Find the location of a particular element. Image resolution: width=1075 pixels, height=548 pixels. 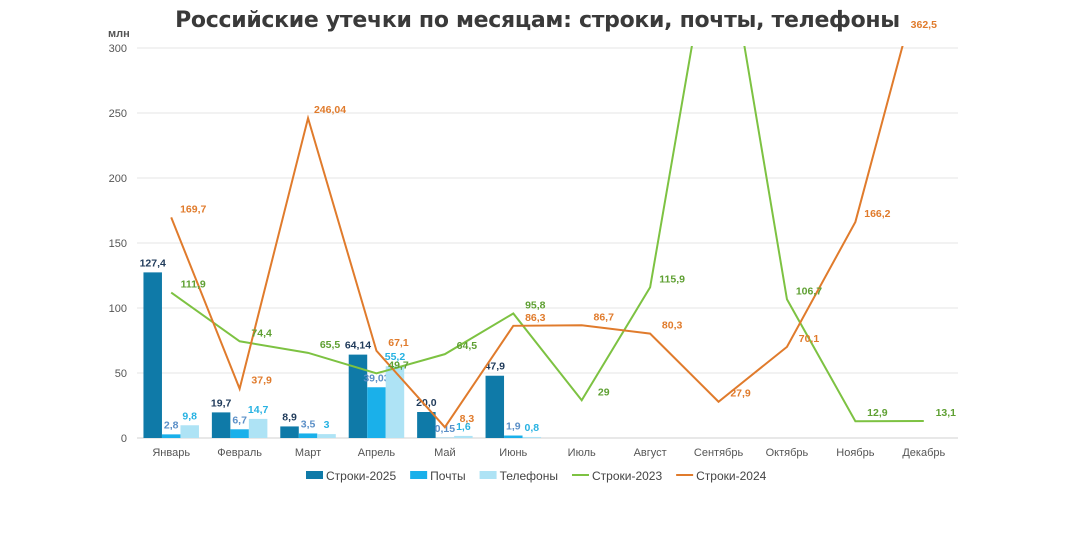

data-label: 111,9 is located at coordinates (193, 285).